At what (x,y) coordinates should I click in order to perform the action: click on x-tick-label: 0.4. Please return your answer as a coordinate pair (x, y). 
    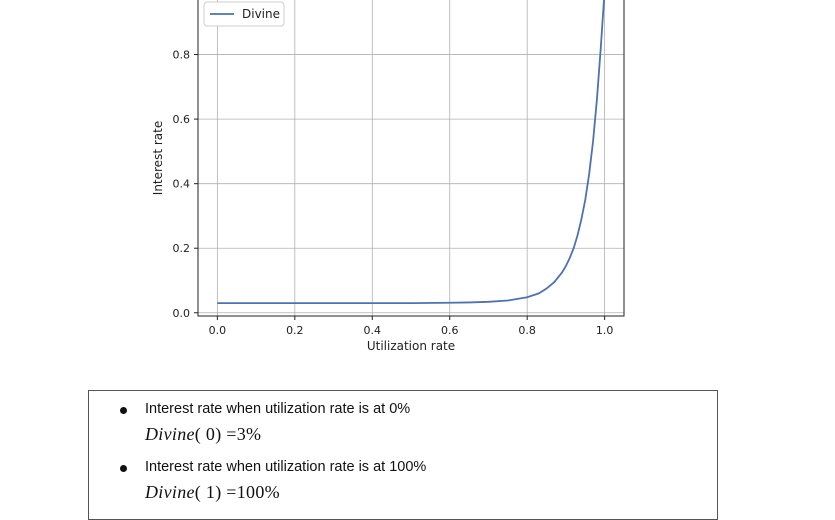
    Looking at the image, I should click on (373, 330).